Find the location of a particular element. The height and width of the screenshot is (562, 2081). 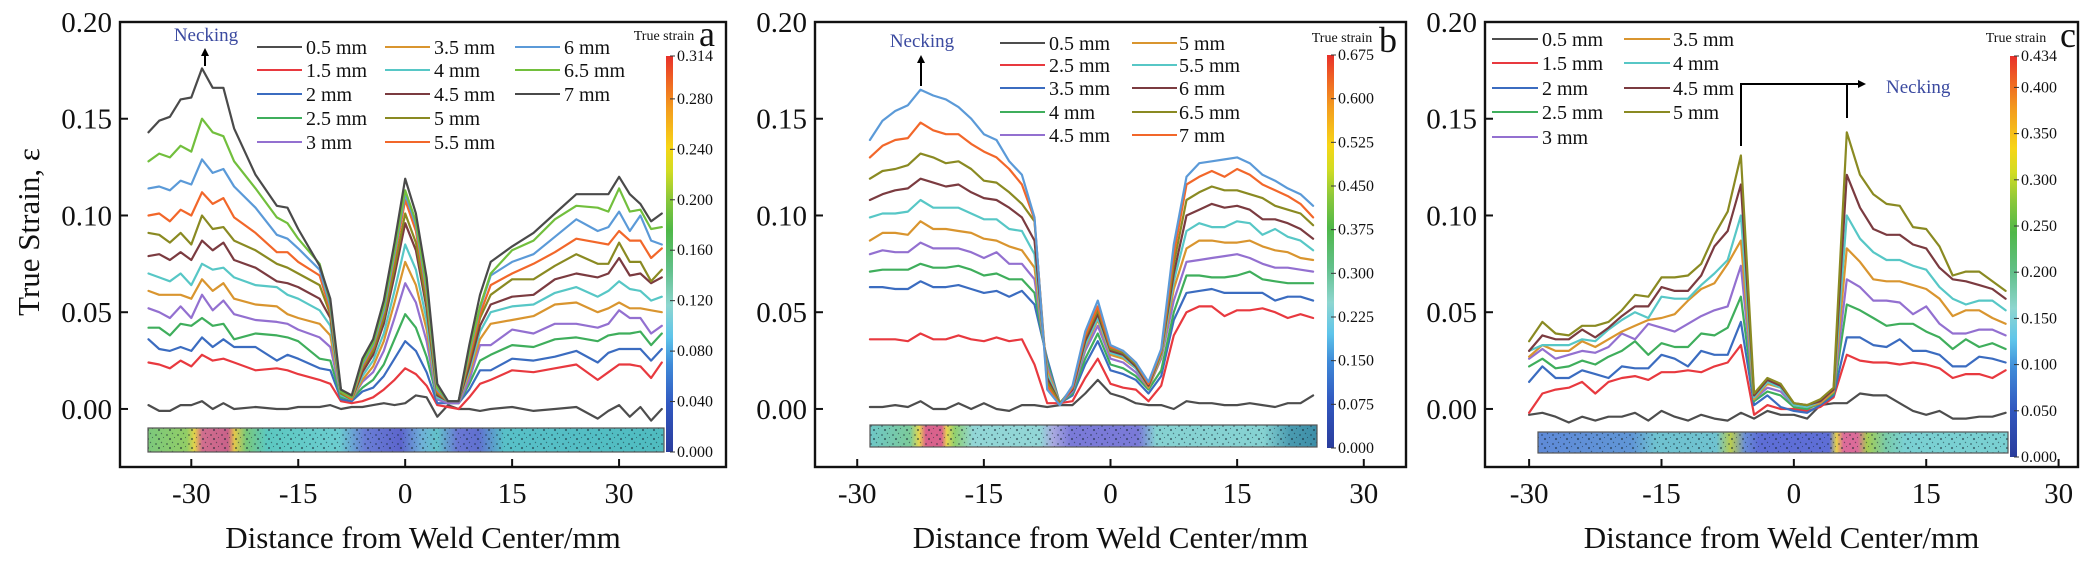

legend-item: 5 mm is located at coordinates (433, 119).